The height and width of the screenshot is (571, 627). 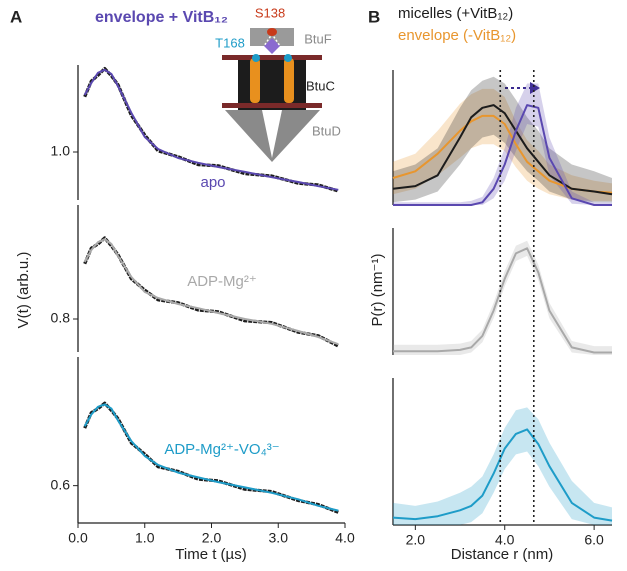 What do you see at coordinates (594, 540) in the screenshot?
I see `x-tick-label: 6.0` at bounding box center [594, 540].